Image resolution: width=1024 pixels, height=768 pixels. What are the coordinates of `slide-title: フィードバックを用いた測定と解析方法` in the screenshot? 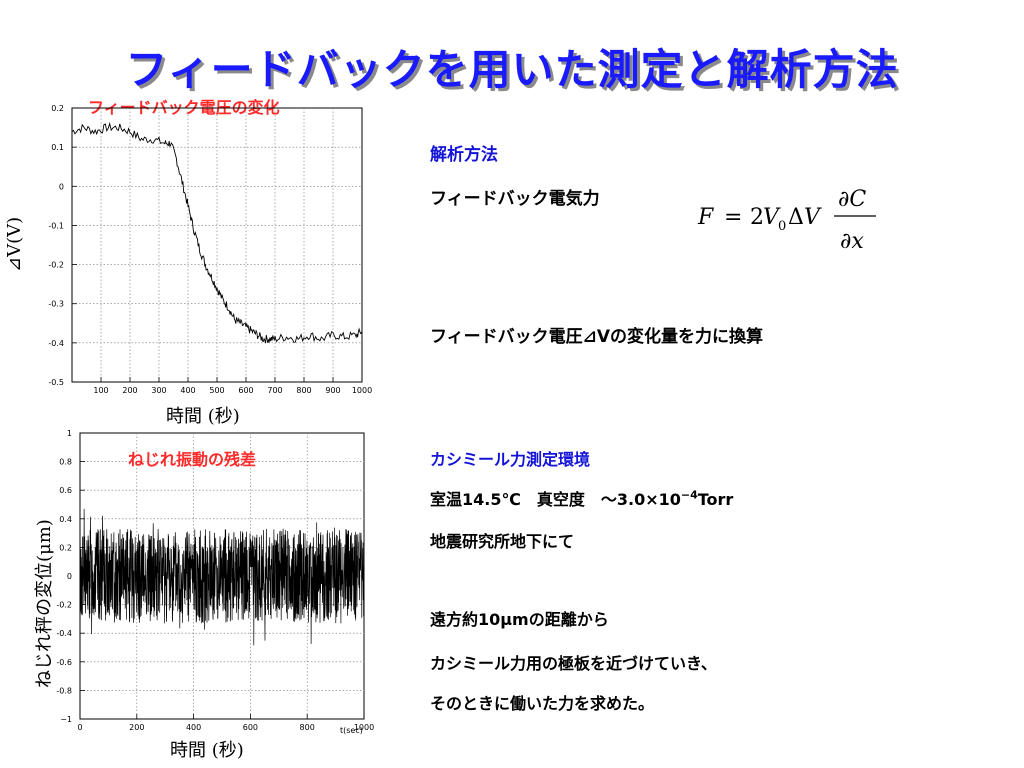 It's located at (512, 69).